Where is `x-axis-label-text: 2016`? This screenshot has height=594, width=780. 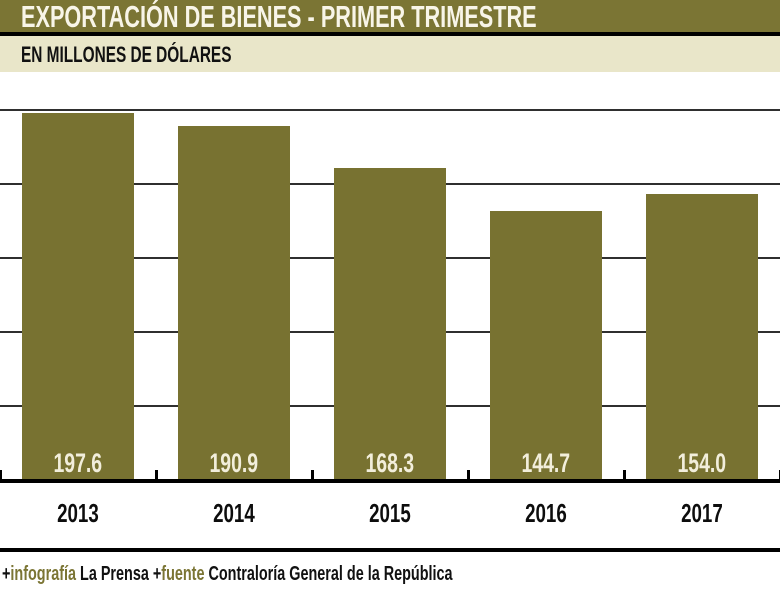 x-axis-label-text: 2016 is located at coordinates (546, 513).